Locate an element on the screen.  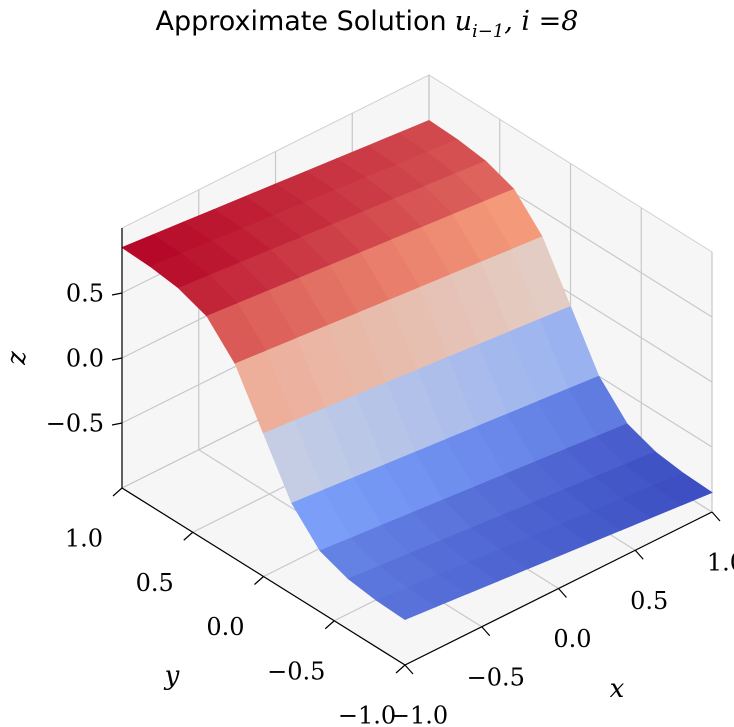
y-tick-label: −0.5 is located at coordinates (296, 671).